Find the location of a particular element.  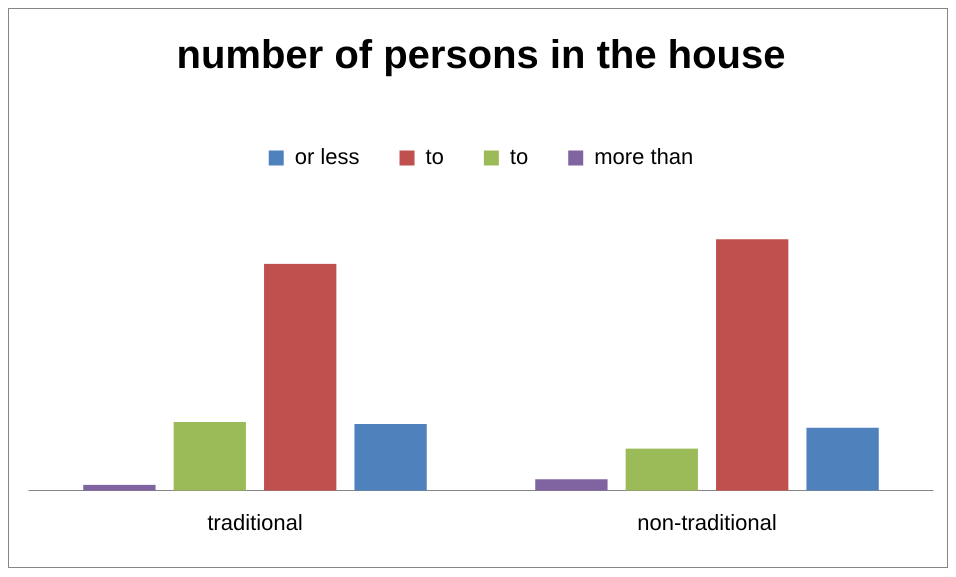

x-tick-label: non-traditional is located at coordinates (707, 522).